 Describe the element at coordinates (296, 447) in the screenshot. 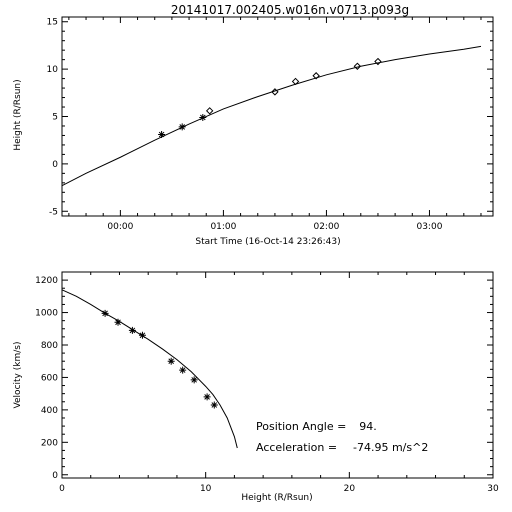

I see `acceleration-label: Acceleration =` at that location.